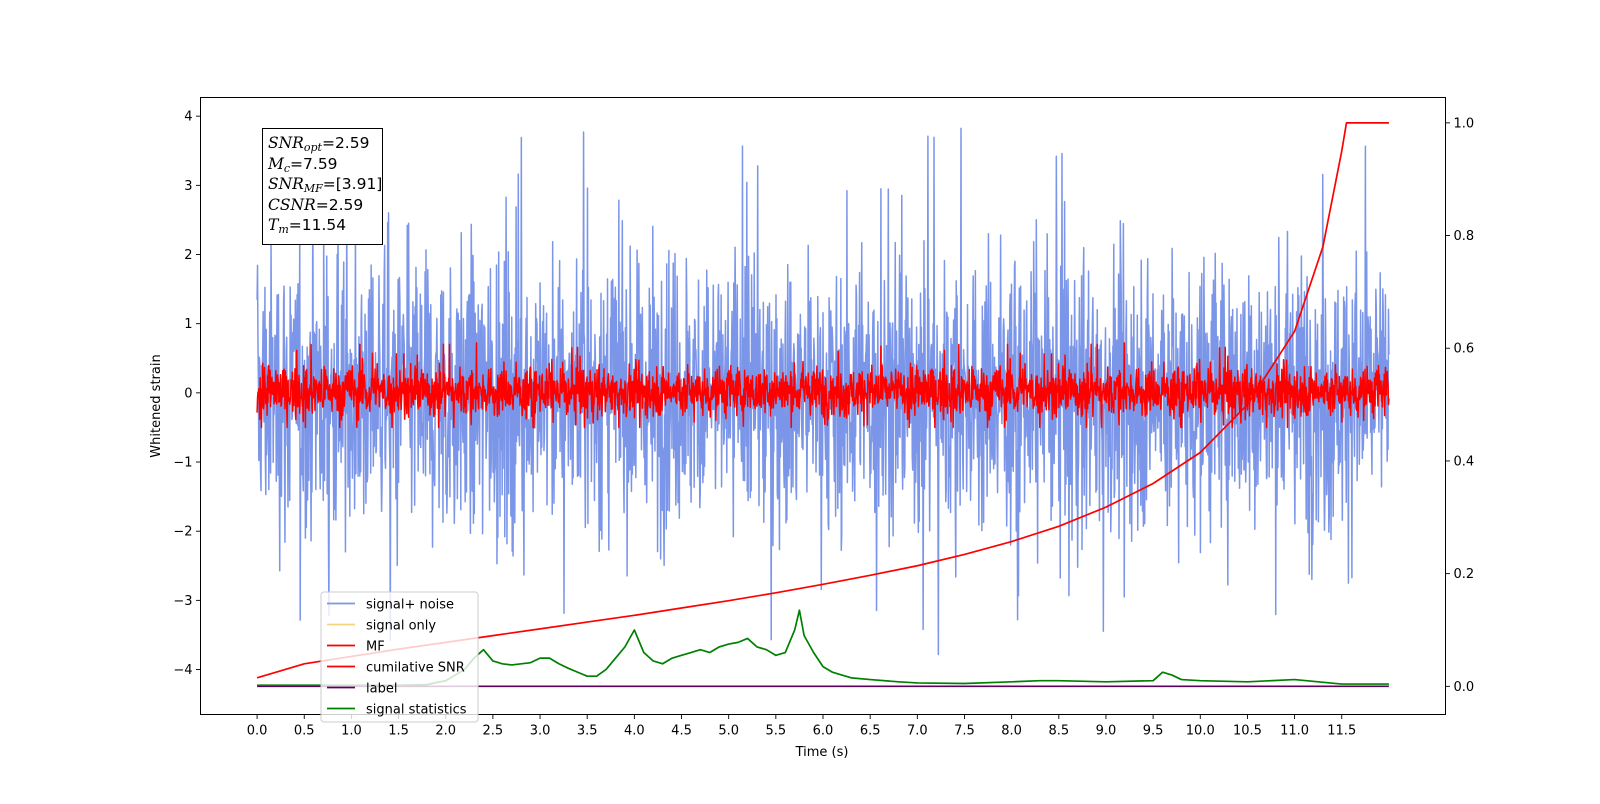  What do you see at coordinates (314, 163) in the screenshot?
I see `stats-value: =7.59` at bounding box center [314, 163].